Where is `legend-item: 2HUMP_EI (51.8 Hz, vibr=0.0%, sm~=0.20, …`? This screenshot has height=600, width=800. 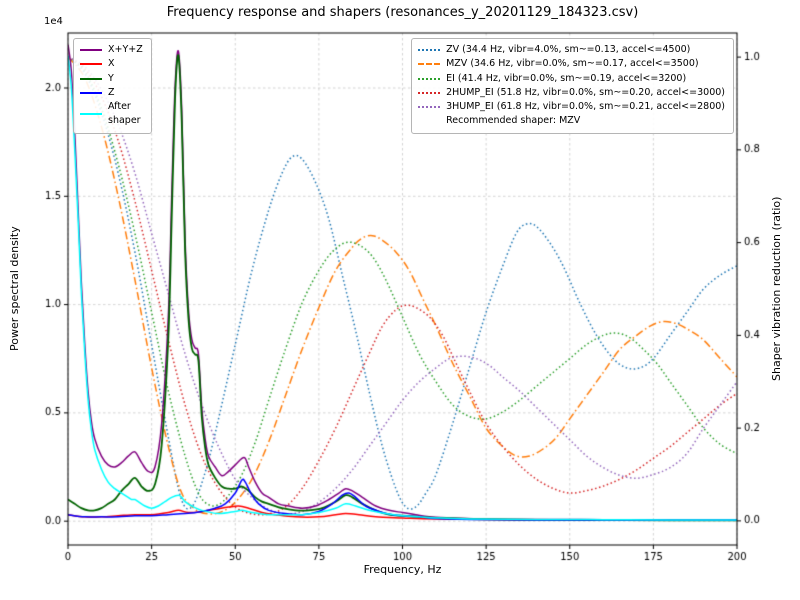
legend-item: 2HUMP_EI (51.8 Hz, vibr=0.0%, sm~=0.20, … is located at coordinates (571, 93).